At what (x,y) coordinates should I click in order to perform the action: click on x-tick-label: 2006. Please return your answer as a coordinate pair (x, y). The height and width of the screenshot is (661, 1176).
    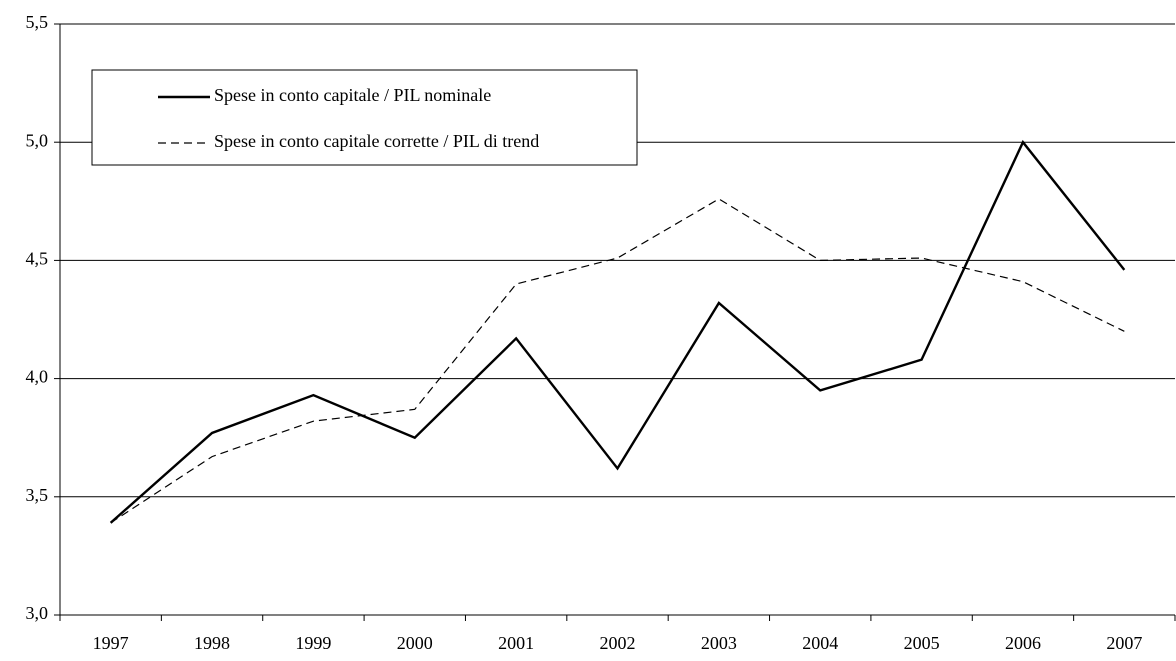
    Looking at the image, I should click on (1023, 643).